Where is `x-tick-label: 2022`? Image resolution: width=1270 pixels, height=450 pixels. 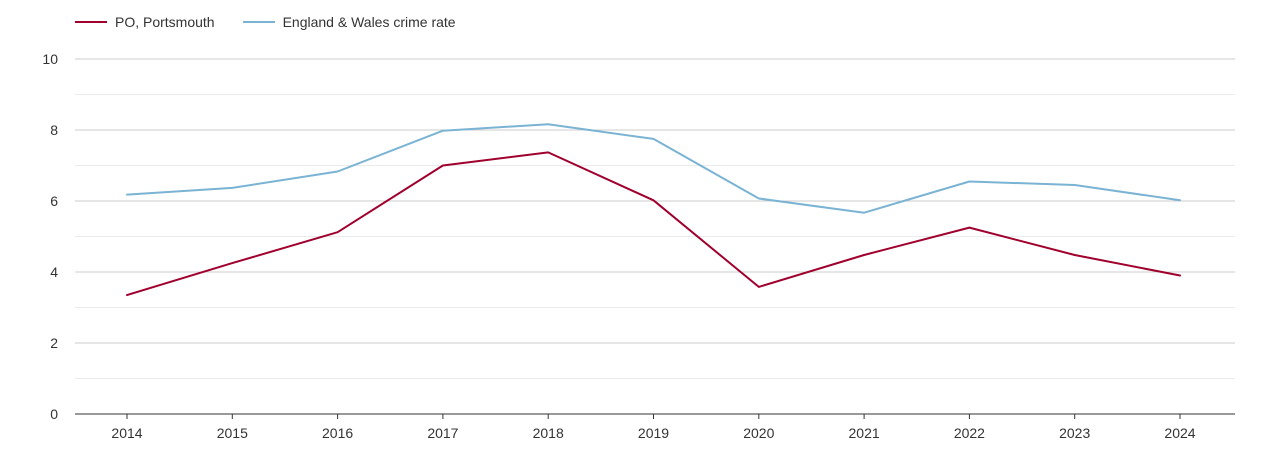
x-tick-label: 2022 is located at coordinates (969, 433).